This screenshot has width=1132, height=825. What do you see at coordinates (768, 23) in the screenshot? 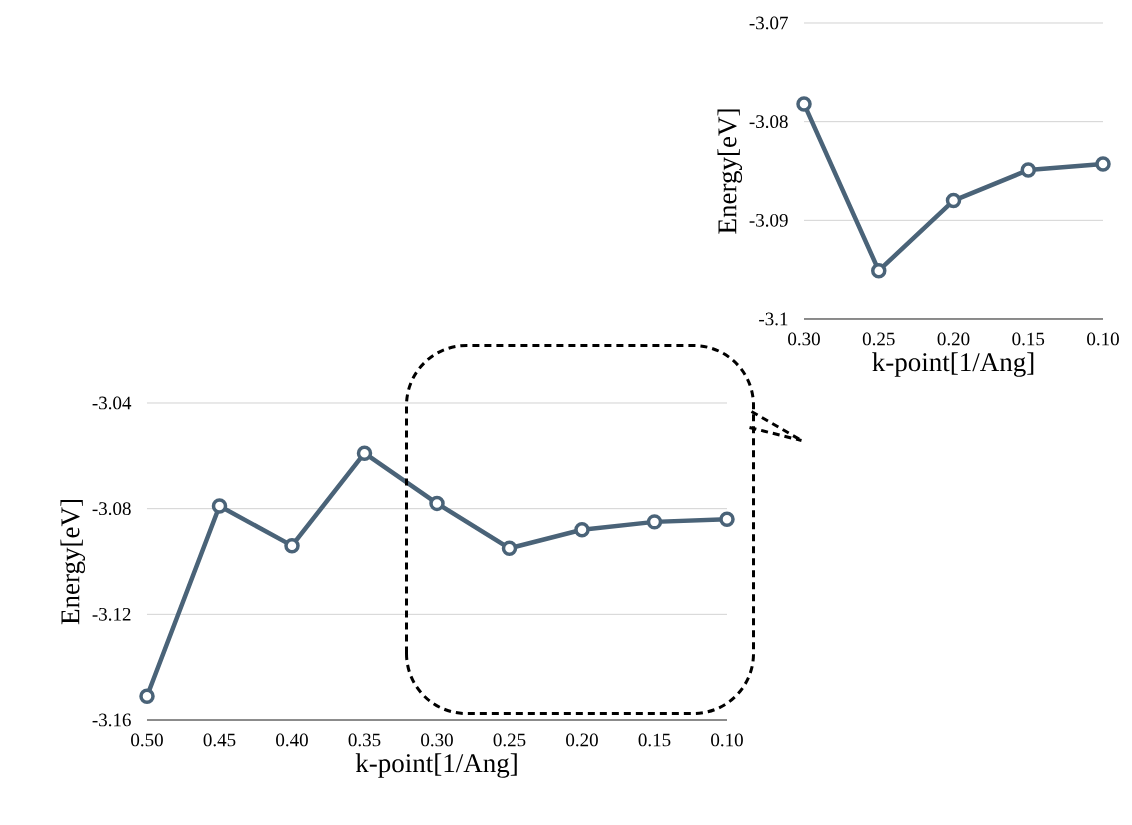
I see `y-tick-label: -3.07` at bounding box center [768, 23].